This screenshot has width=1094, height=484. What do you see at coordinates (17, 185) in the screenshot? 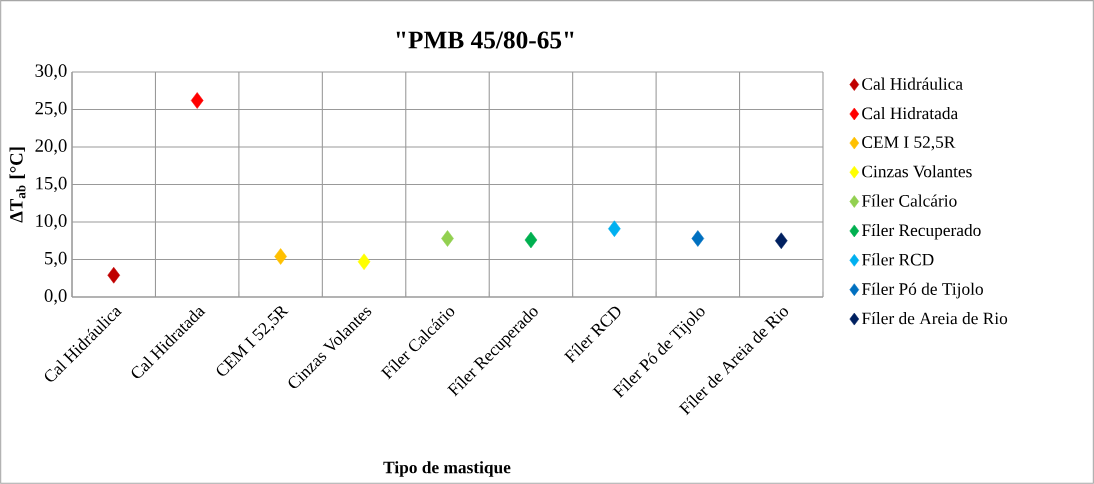
I see `y-axis-title: ΔT$_{ab}$ [°C]` at bounding box center [17, 185].